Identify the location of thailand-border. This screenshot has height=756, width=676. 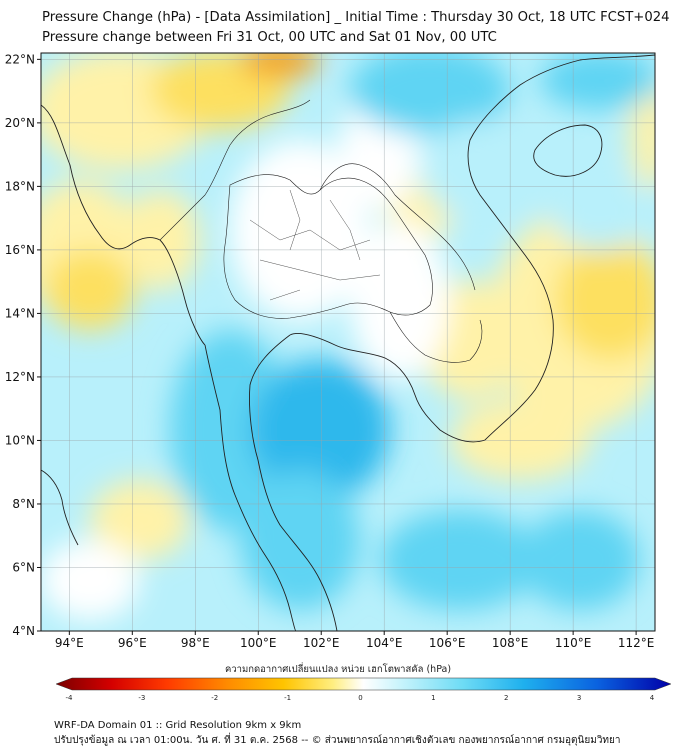
(328, 246).